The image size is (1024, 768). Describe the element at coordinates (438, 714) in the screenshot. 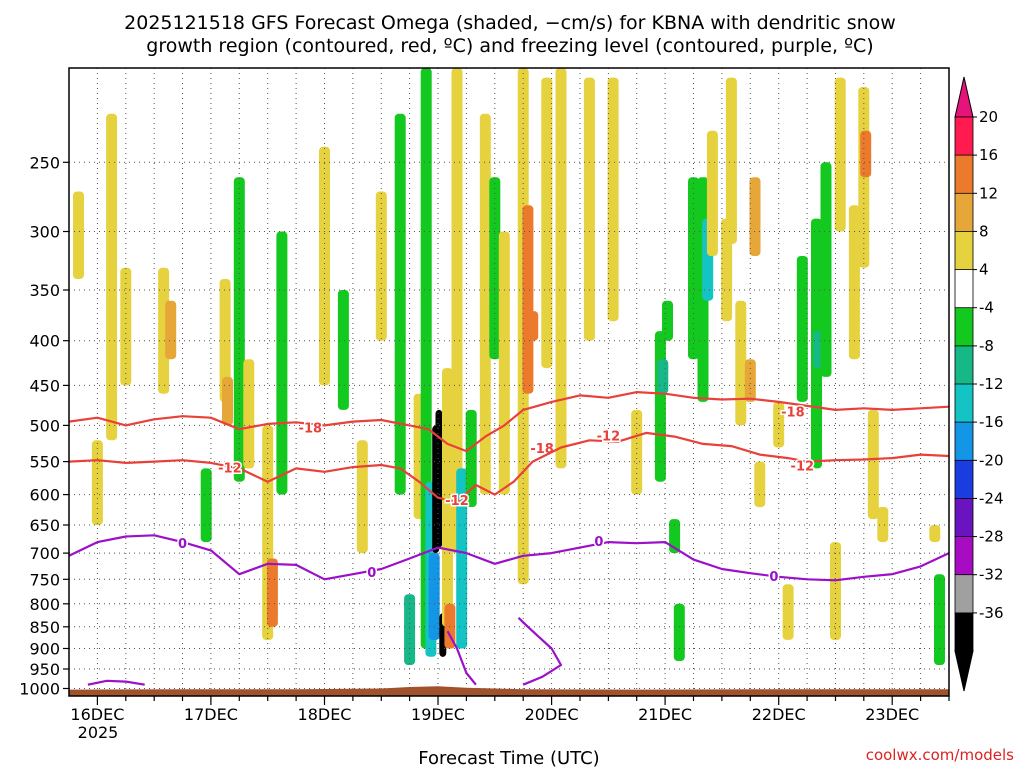

I see `x-tick-label: 19DEC` at that location.